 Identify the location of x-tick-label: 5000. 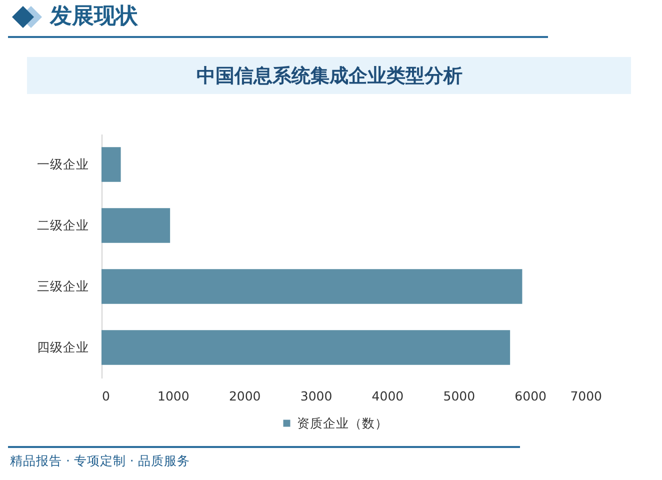
(459, 396).